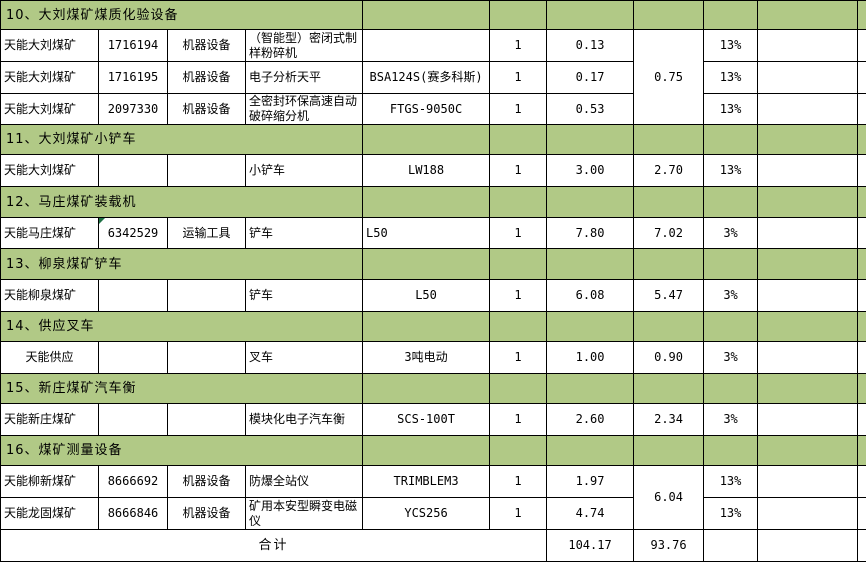 The width and height of the screenshot is (866, 562). Describe the element at coordinates (133, 233) in the screenshot. I see `cell-number-with-comment-flag: 6342529` at that location.